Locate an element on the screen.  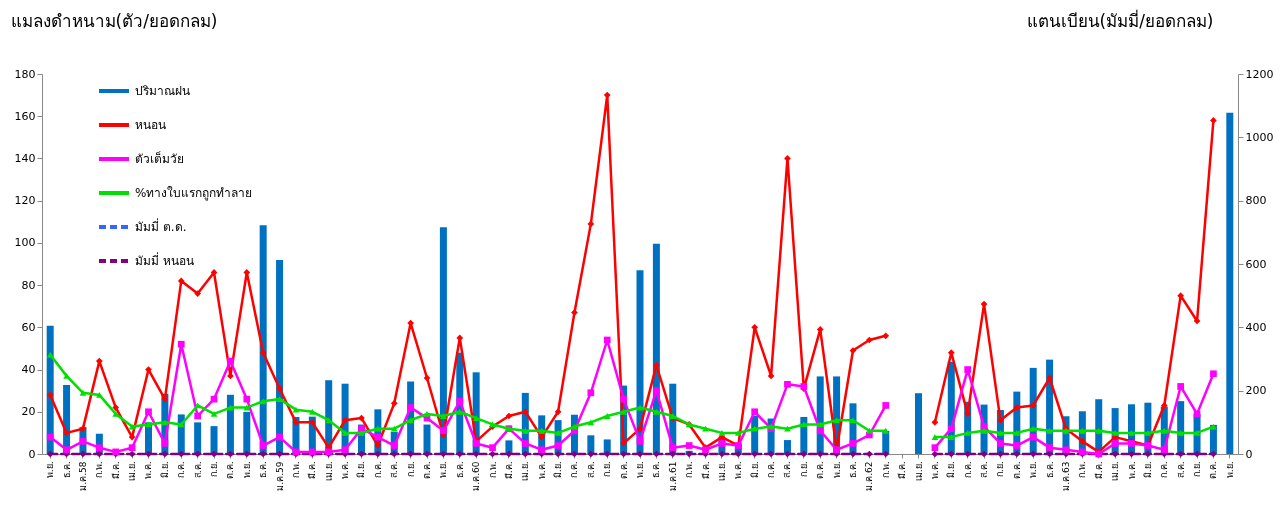
y-tick-label: 80 is located at coordinates (28, 285).